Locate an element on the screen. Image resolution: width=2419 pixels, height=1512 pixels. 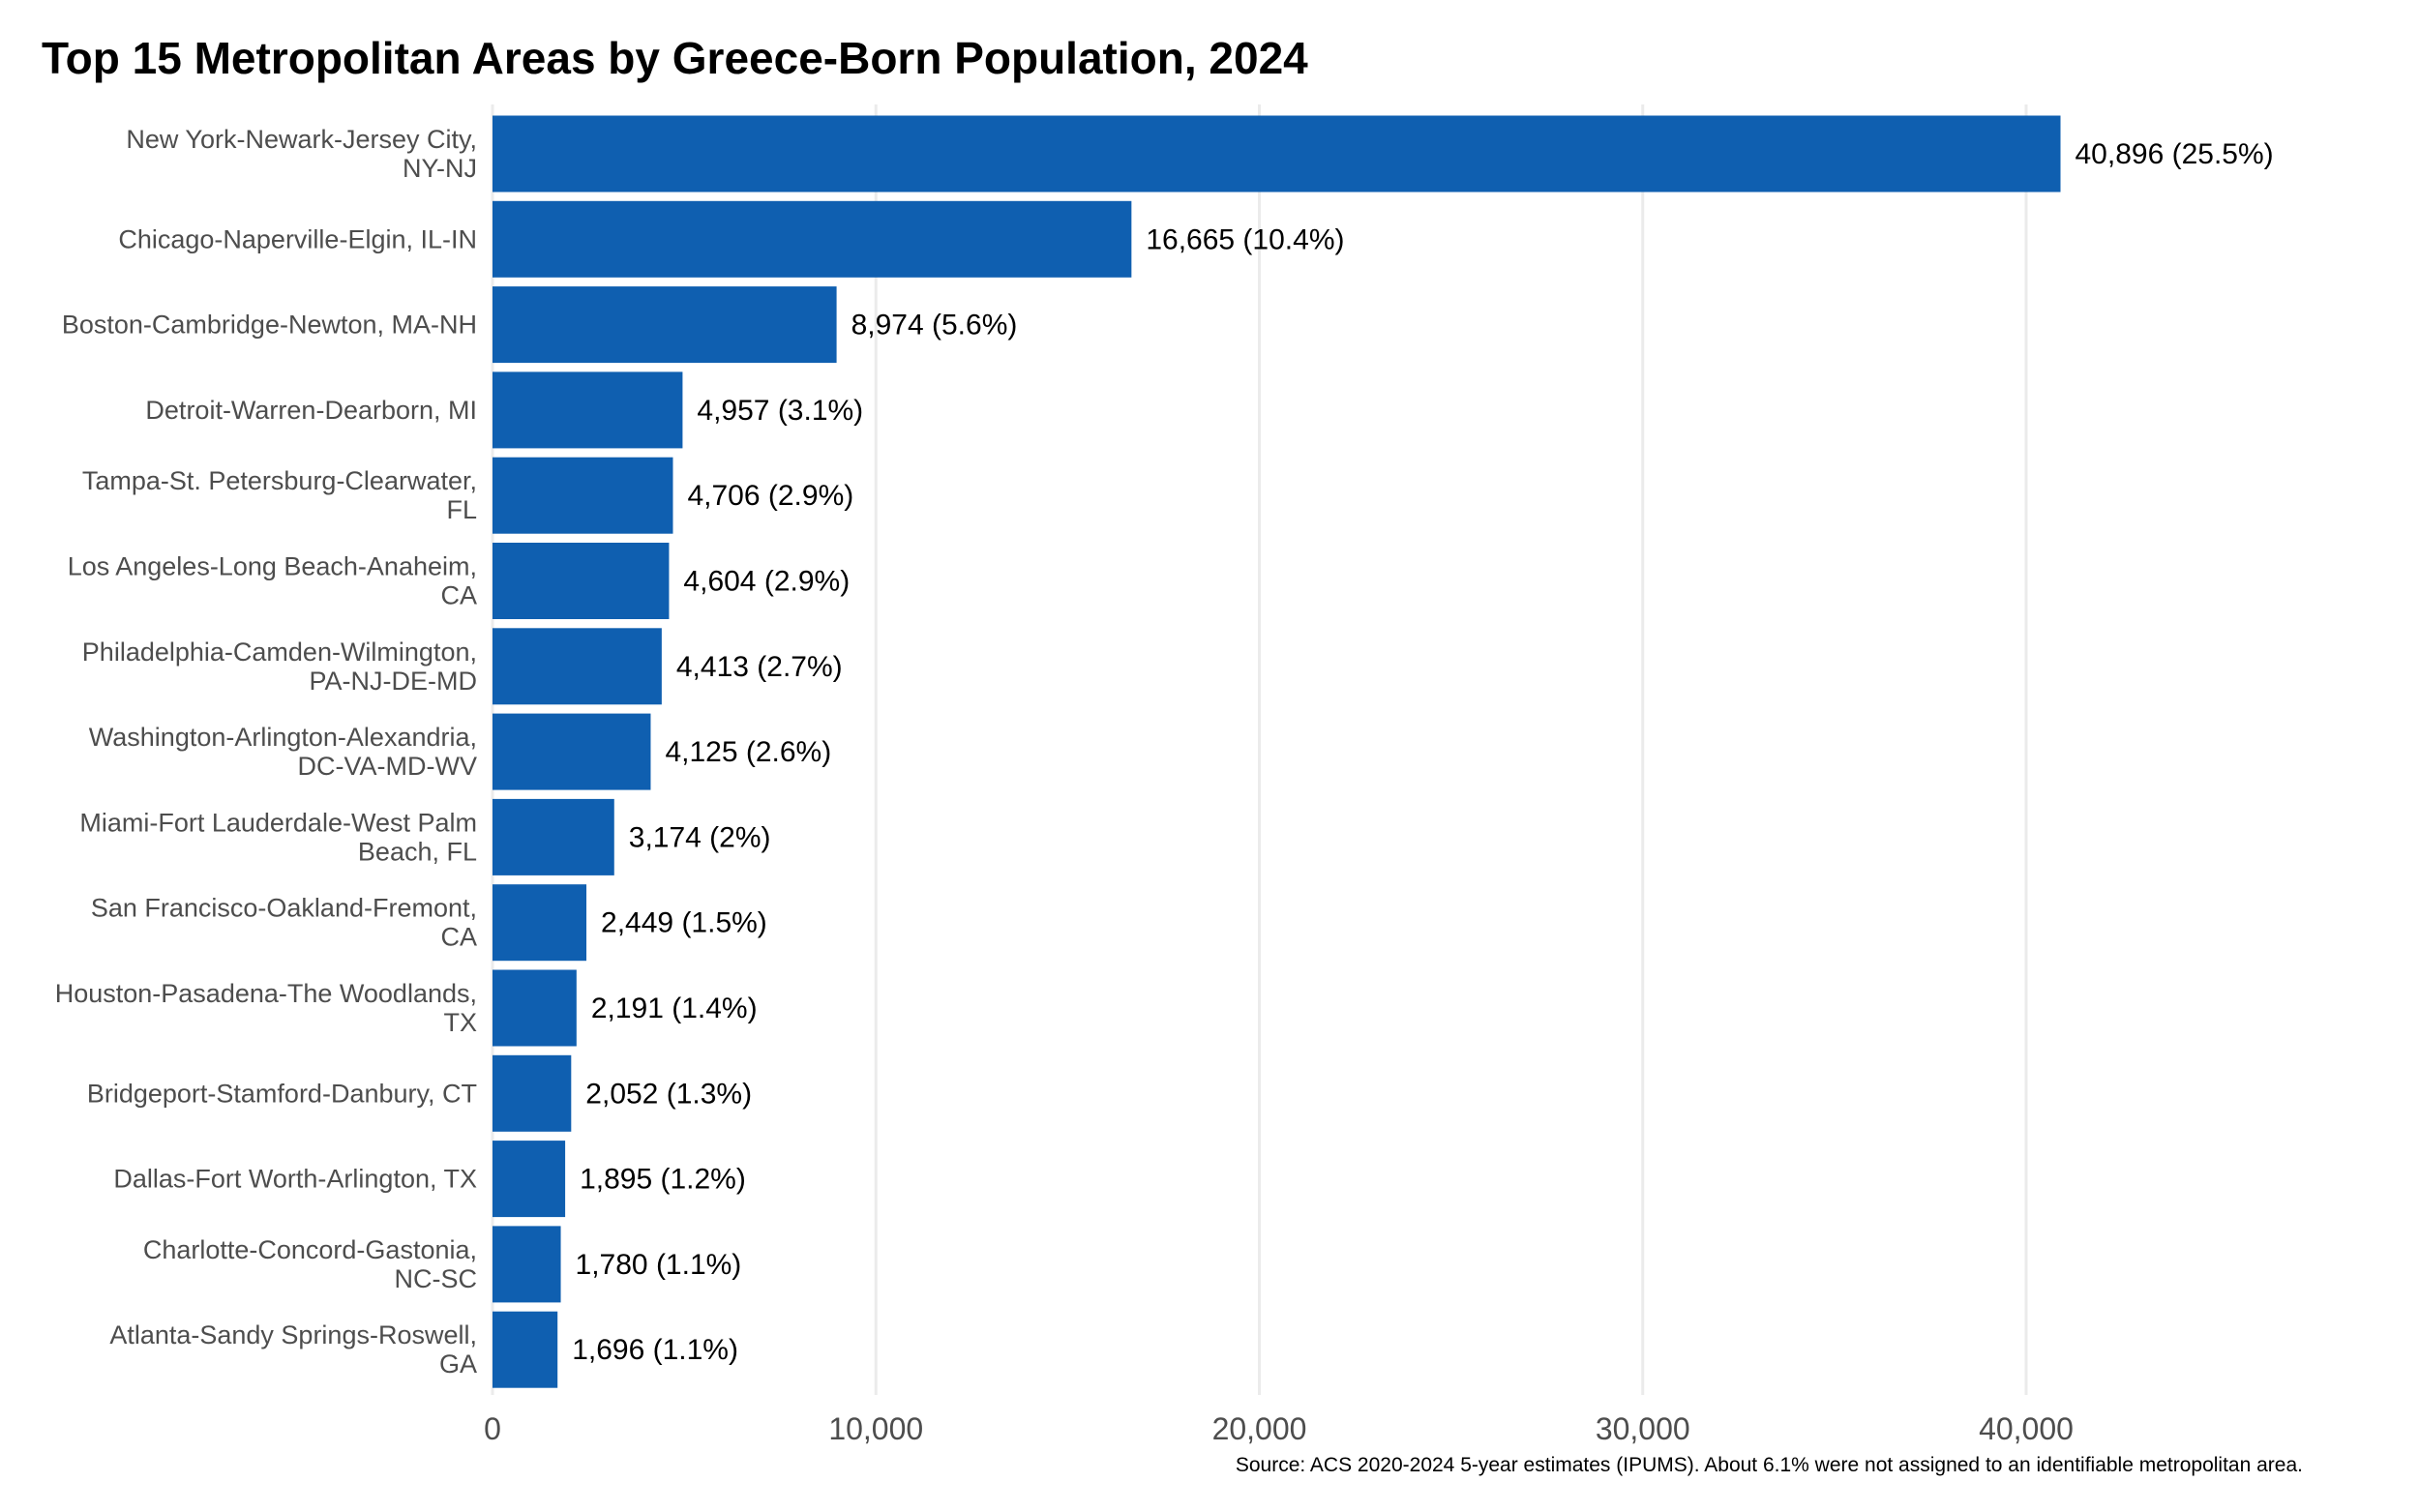
category-label: Chicago-Naperville-Elgin, IL-IN is located at coordinates (297, 239).